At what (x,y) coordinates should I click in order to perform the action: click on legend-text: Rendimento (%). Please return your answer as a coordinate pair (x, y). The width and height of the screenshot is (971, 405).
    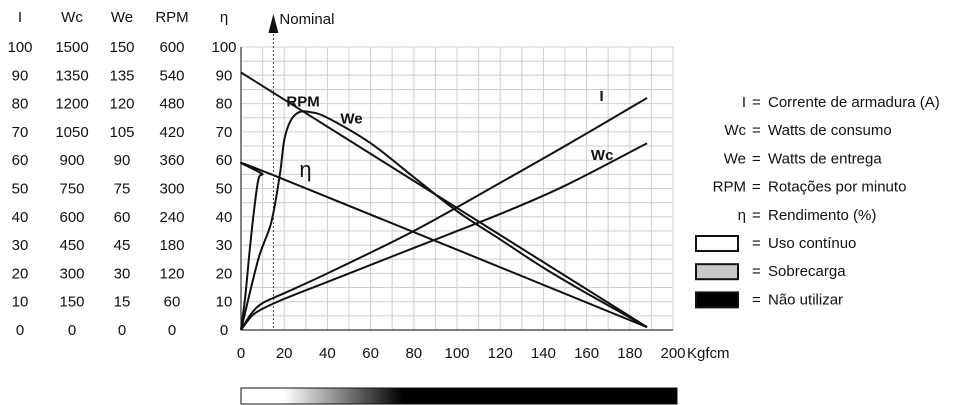
    Looking at the image, I should click on (822, 215).